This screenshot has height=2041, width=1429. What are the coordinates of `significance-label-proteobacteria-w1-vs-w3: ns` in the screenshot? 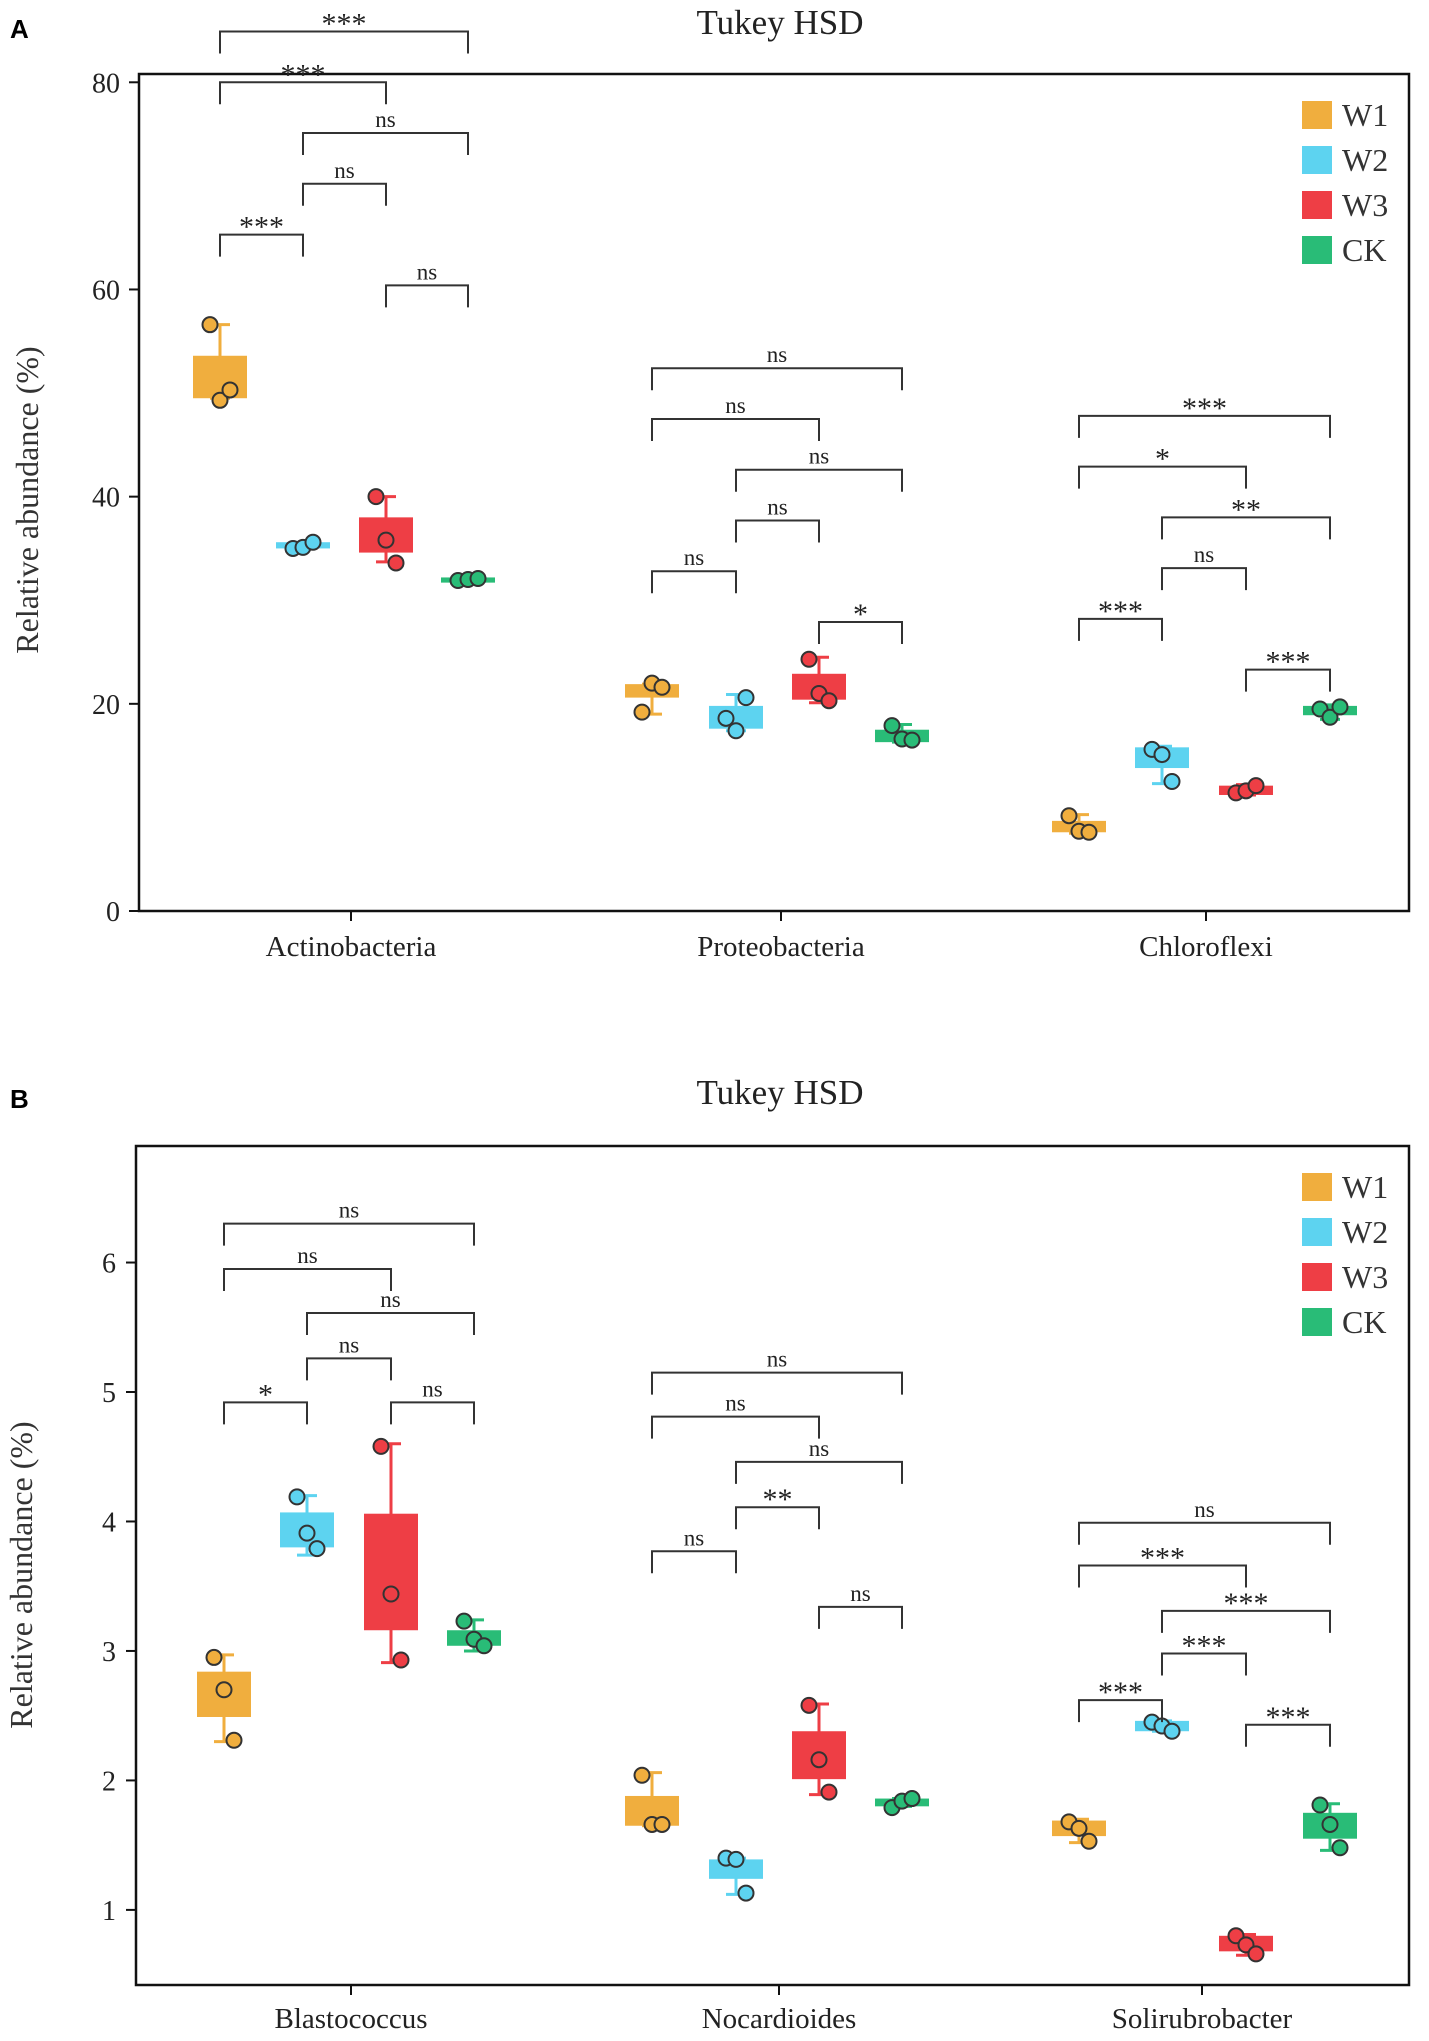 It's located at (735, 405).